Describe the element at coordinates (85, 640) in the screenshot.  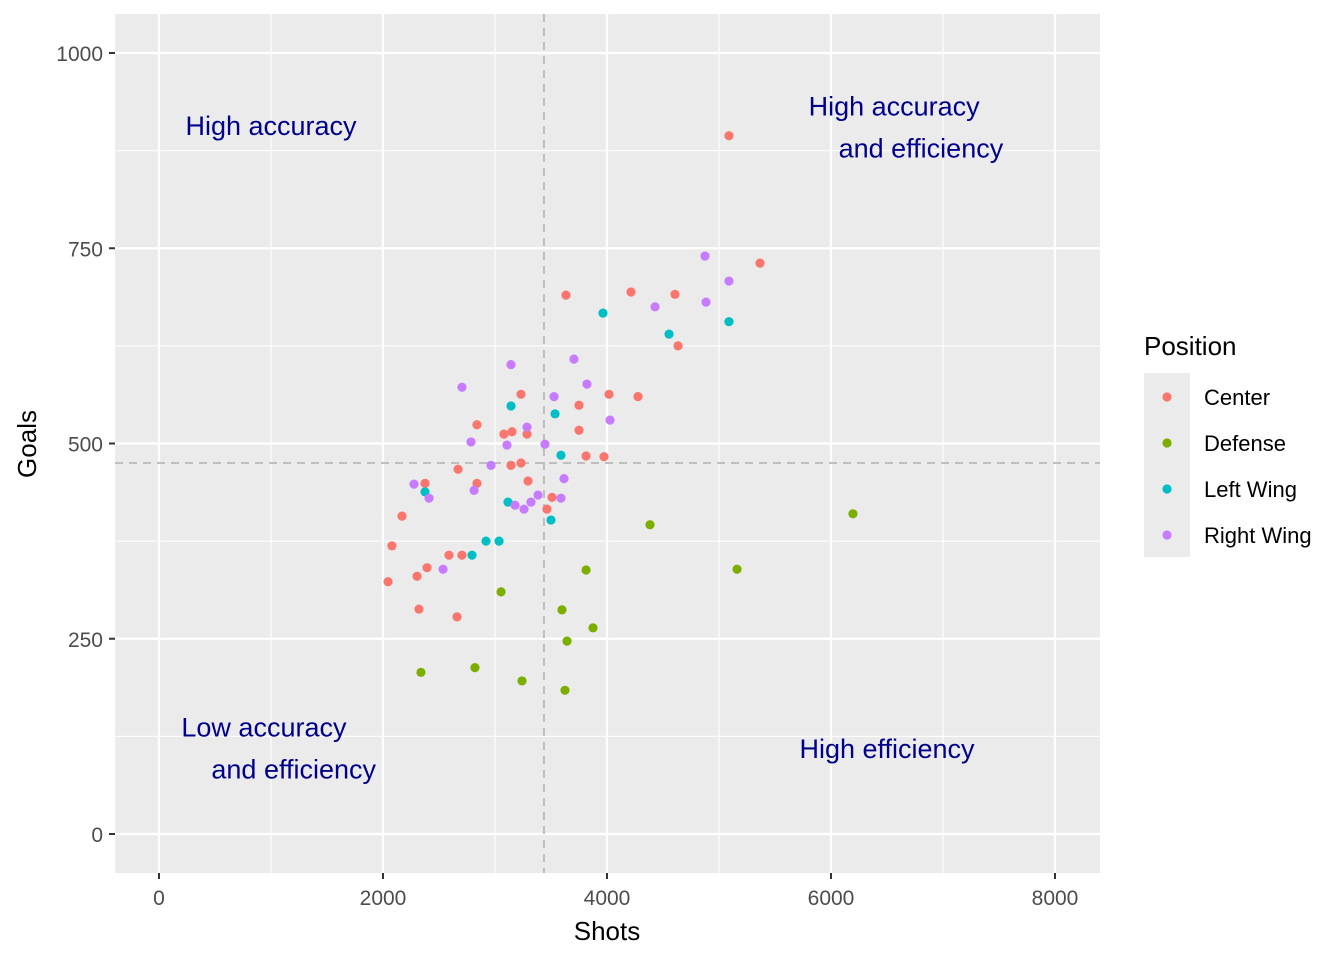
I see `y-tick-label: 250` at that location.